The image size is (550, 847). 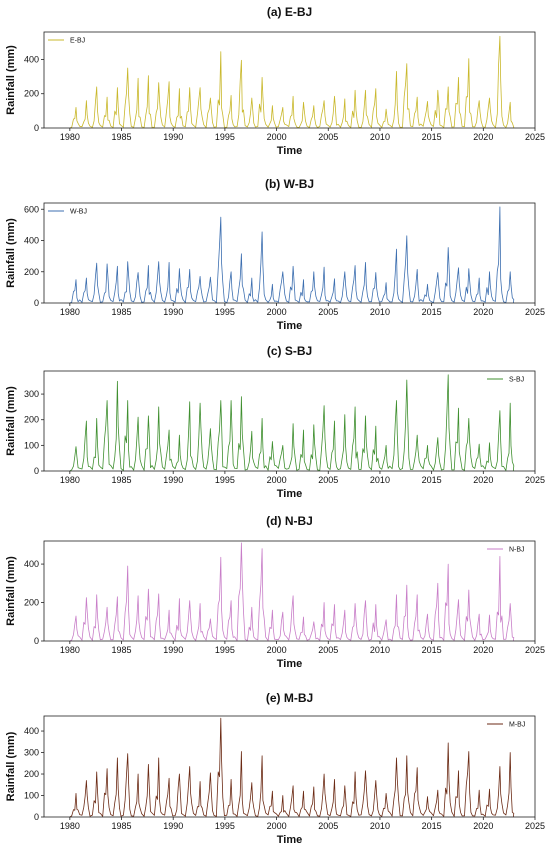 I want to click on legend: M-BJ, so click(x=506, y=725).